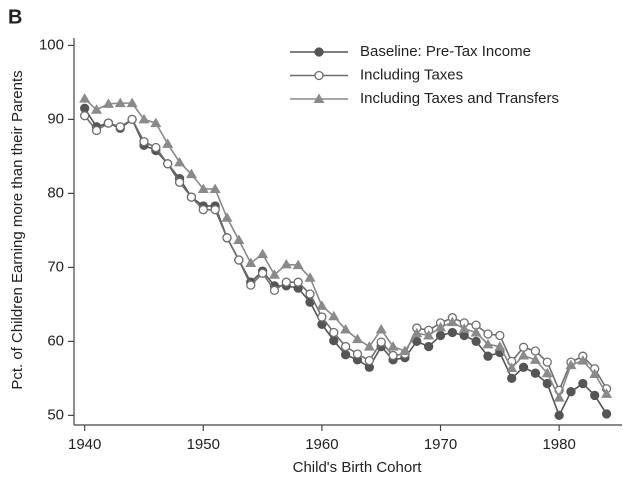 The width and height of the screenshot is (623, 485). What do you see at coordinates (459, 98) in the screenshot?
I see `legend-label: Including Taxes and Transfers` at bounding box center [459, 98].